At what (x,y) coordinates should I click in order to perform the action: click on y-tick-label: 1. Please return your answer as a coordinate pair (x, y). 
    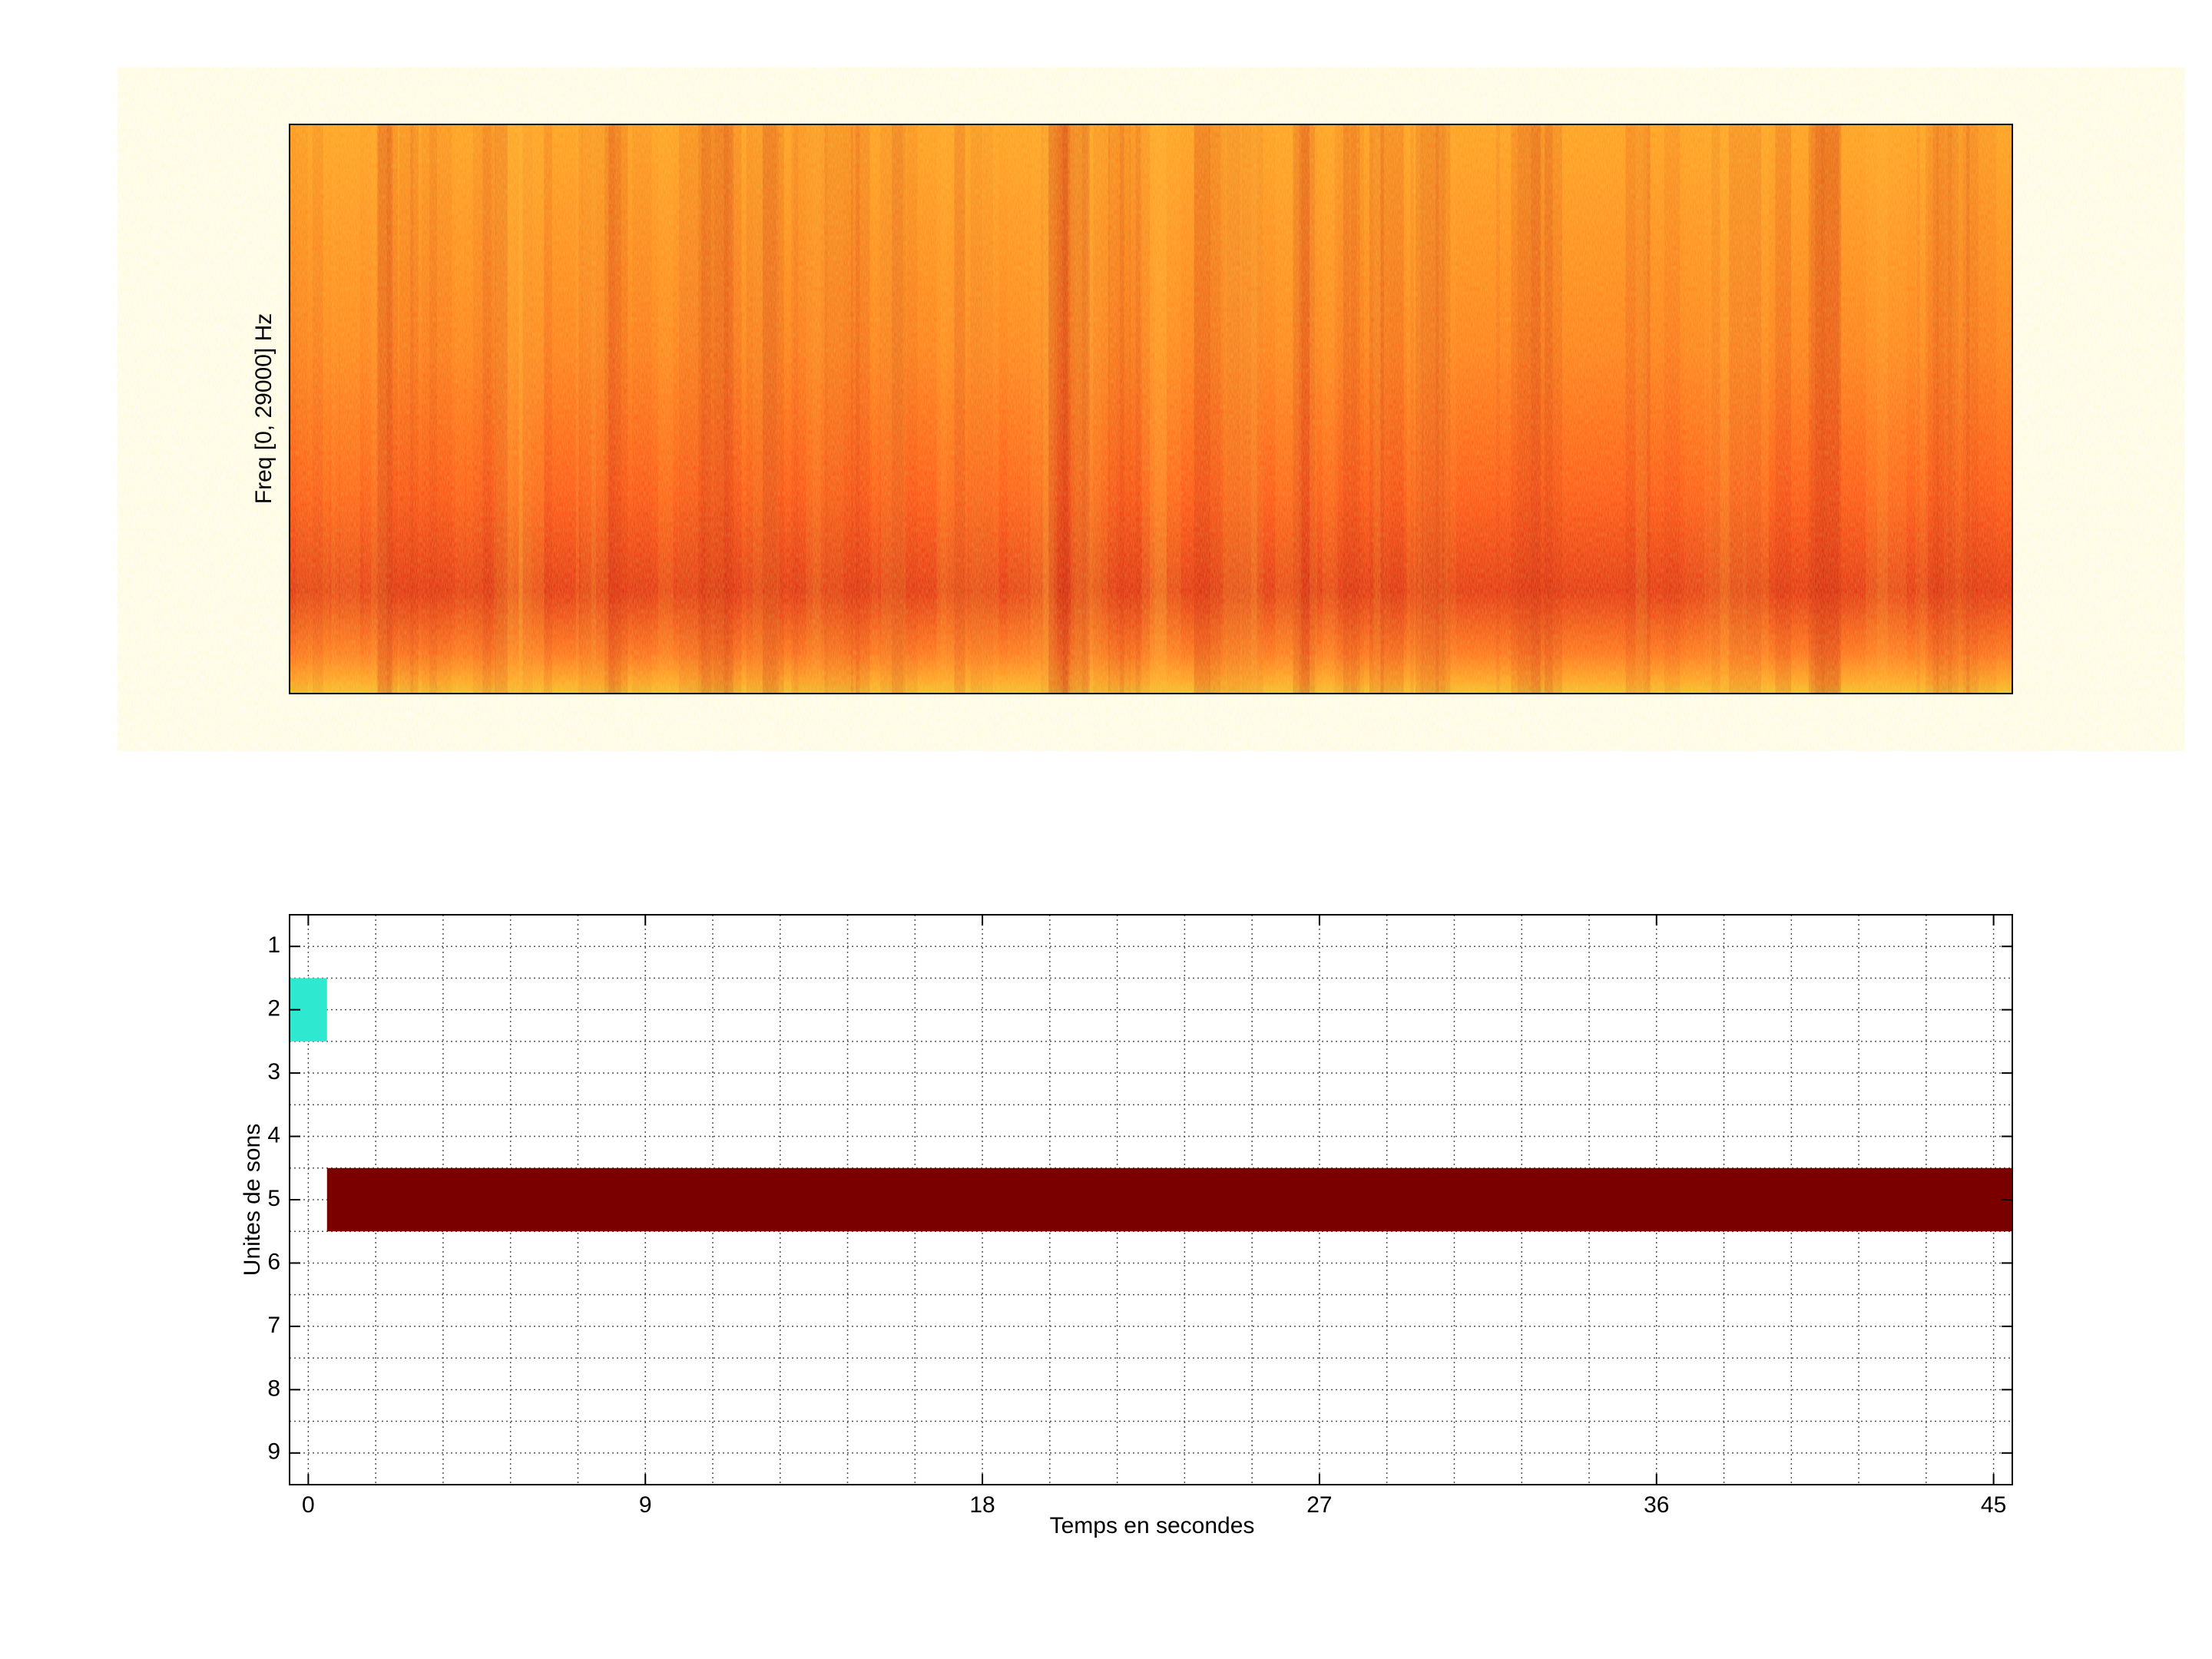
    Looking at the image, I should click on (273, 945).